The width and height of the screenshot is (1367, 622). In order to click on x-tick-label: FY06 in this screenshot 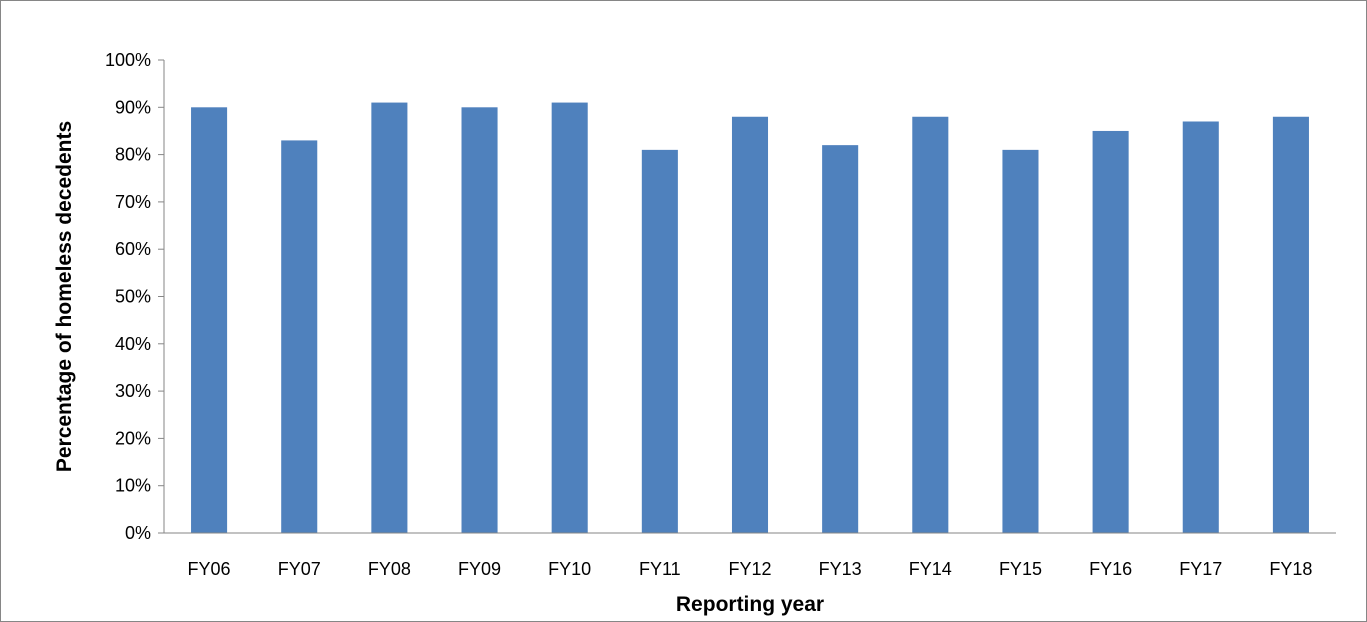, I will do `click(209, 569)`.